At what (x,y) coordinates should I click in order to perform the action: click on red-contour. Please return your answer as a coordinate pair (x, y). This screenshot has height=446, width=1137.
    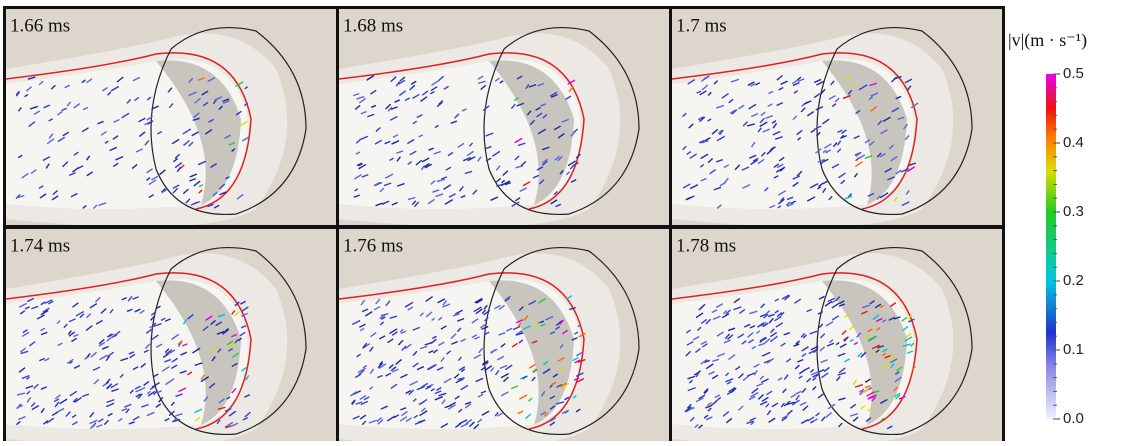
    Looking at the image, I should click on (462, 351).